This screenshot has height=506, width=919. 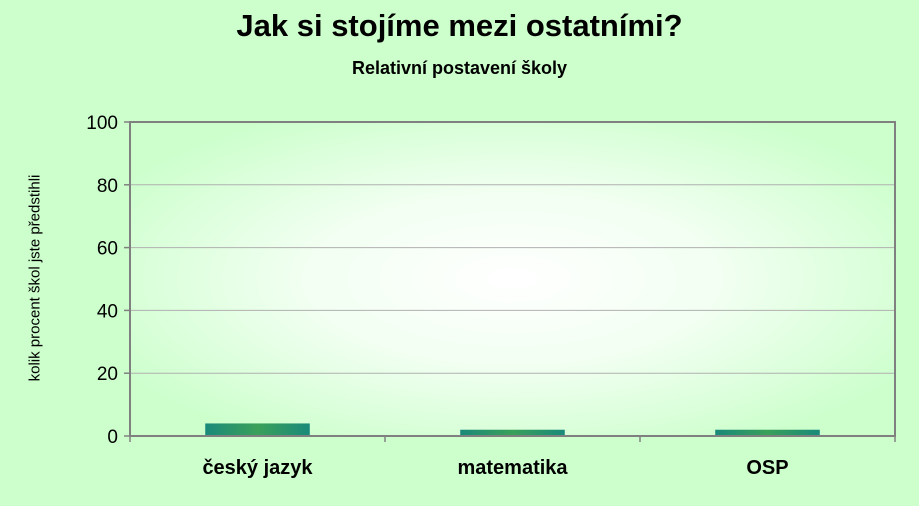 What do you see at coordinates (459, 68) in the screenshot?
I see `chart-subtitle: Relativní postavení školy` at bounding box center [459, 68].